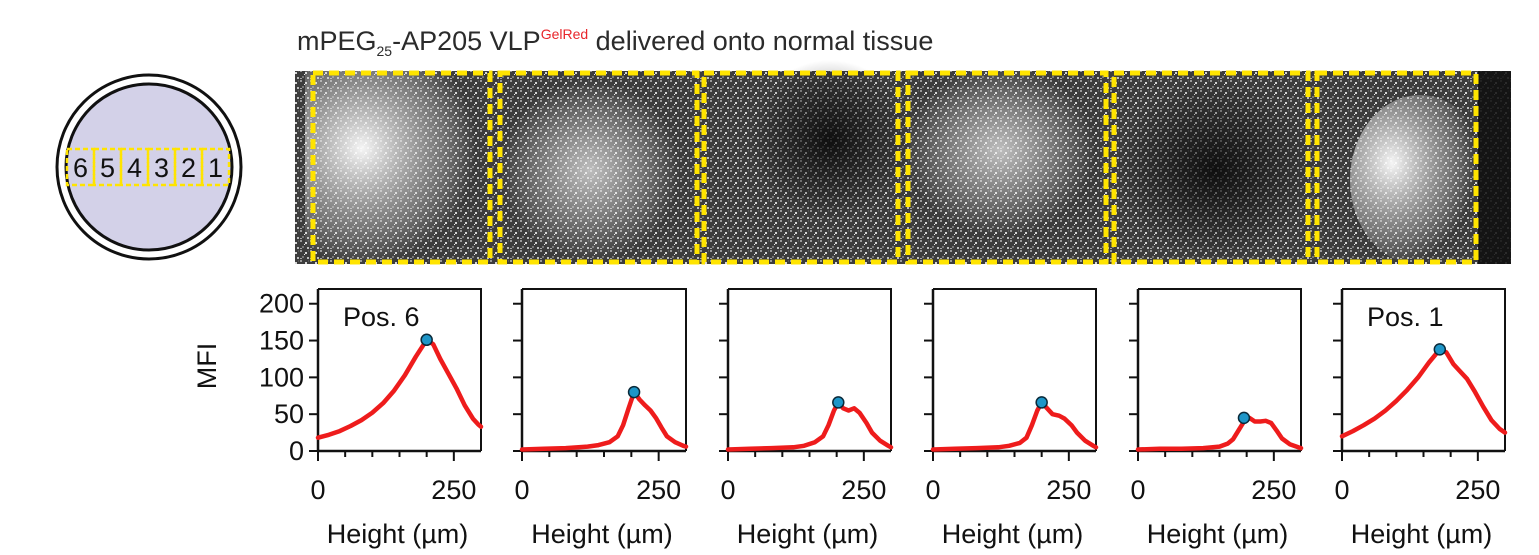 The image size is (1539, 555). I want to click on y-tick-label: 150, so click(281, 341).